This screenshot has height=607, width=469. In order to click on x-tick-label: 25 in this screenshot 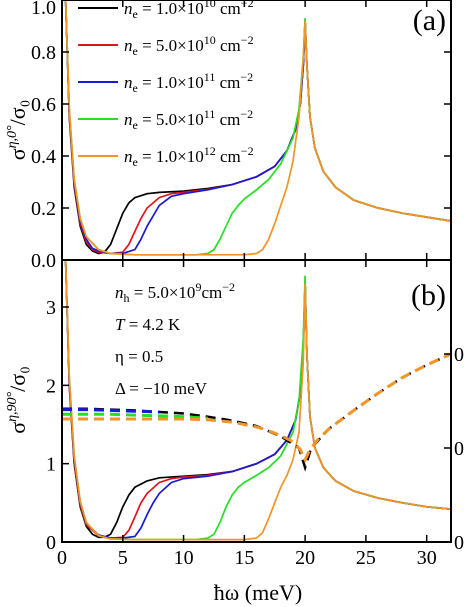, I will do `click(366, 558)`.